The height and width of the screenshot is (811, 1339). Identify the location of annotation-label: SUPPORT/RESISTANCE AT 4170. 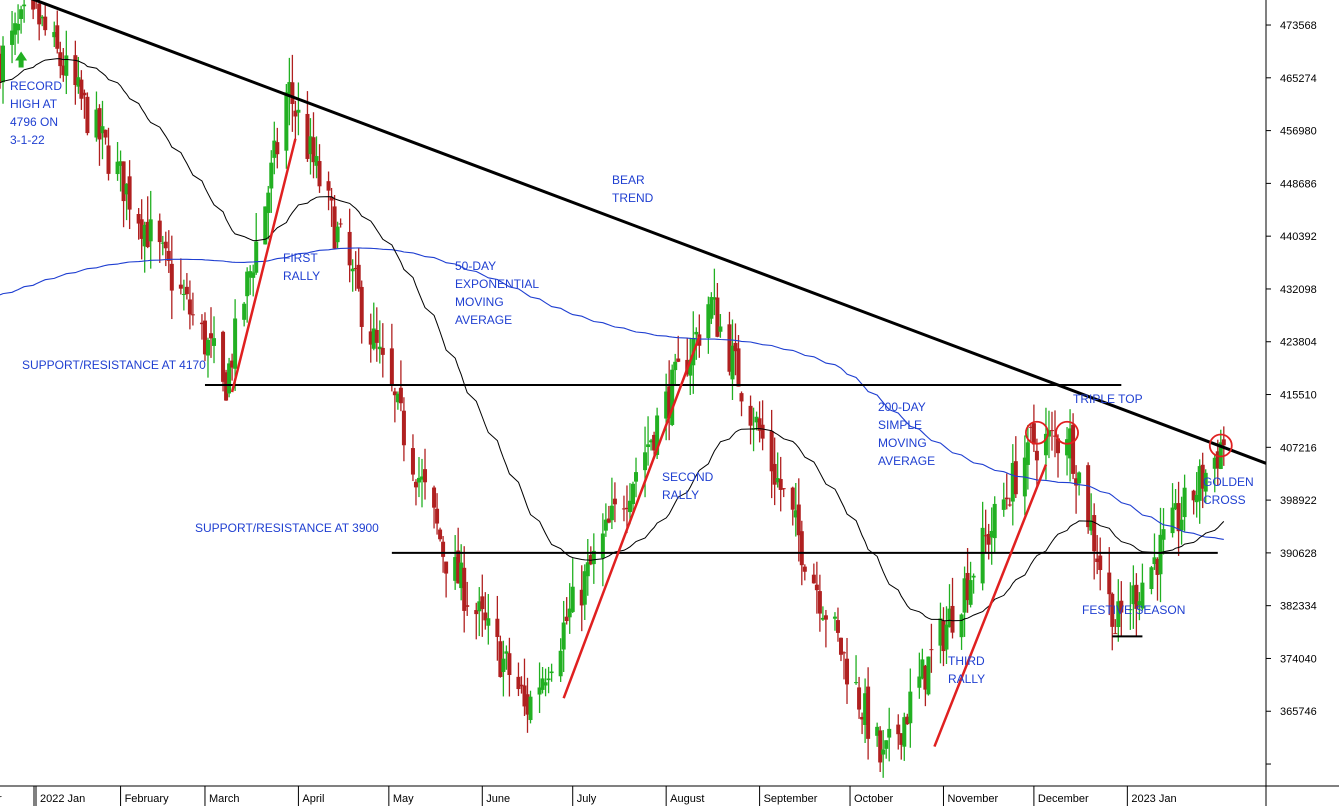
(114, 365).